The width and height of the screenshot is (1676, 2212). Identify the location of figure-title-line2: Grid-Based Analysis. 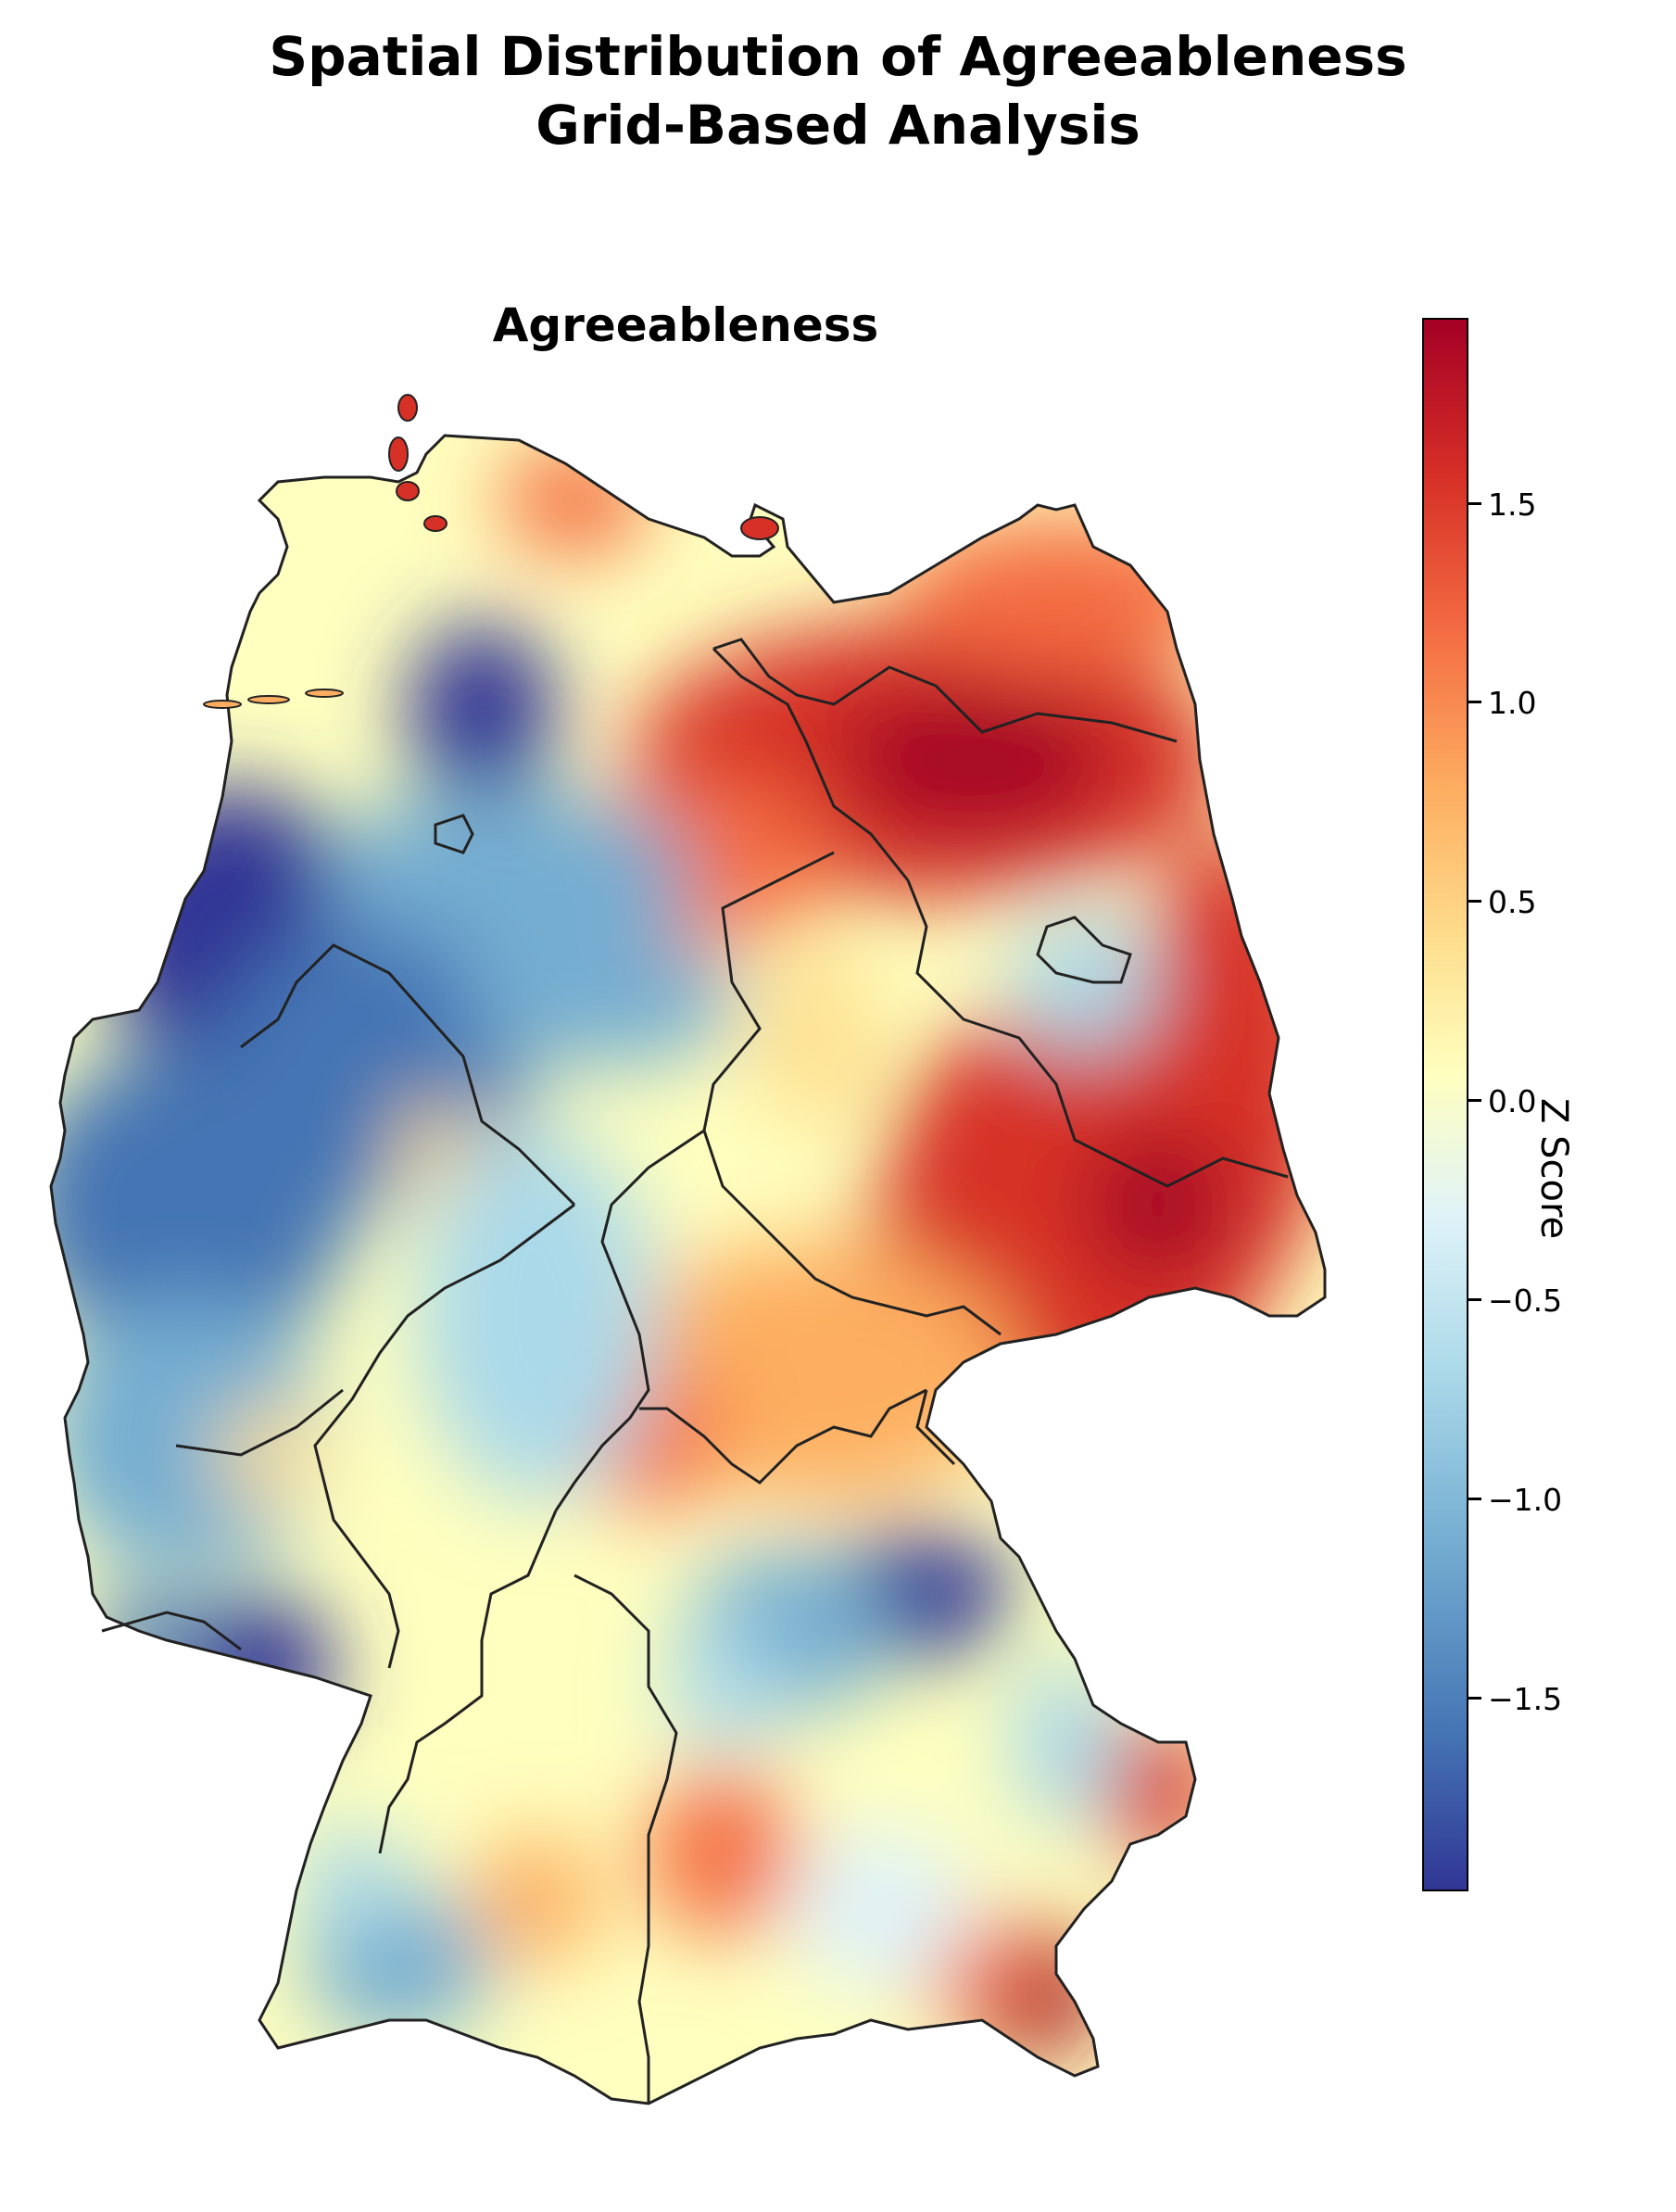
(838, 125).